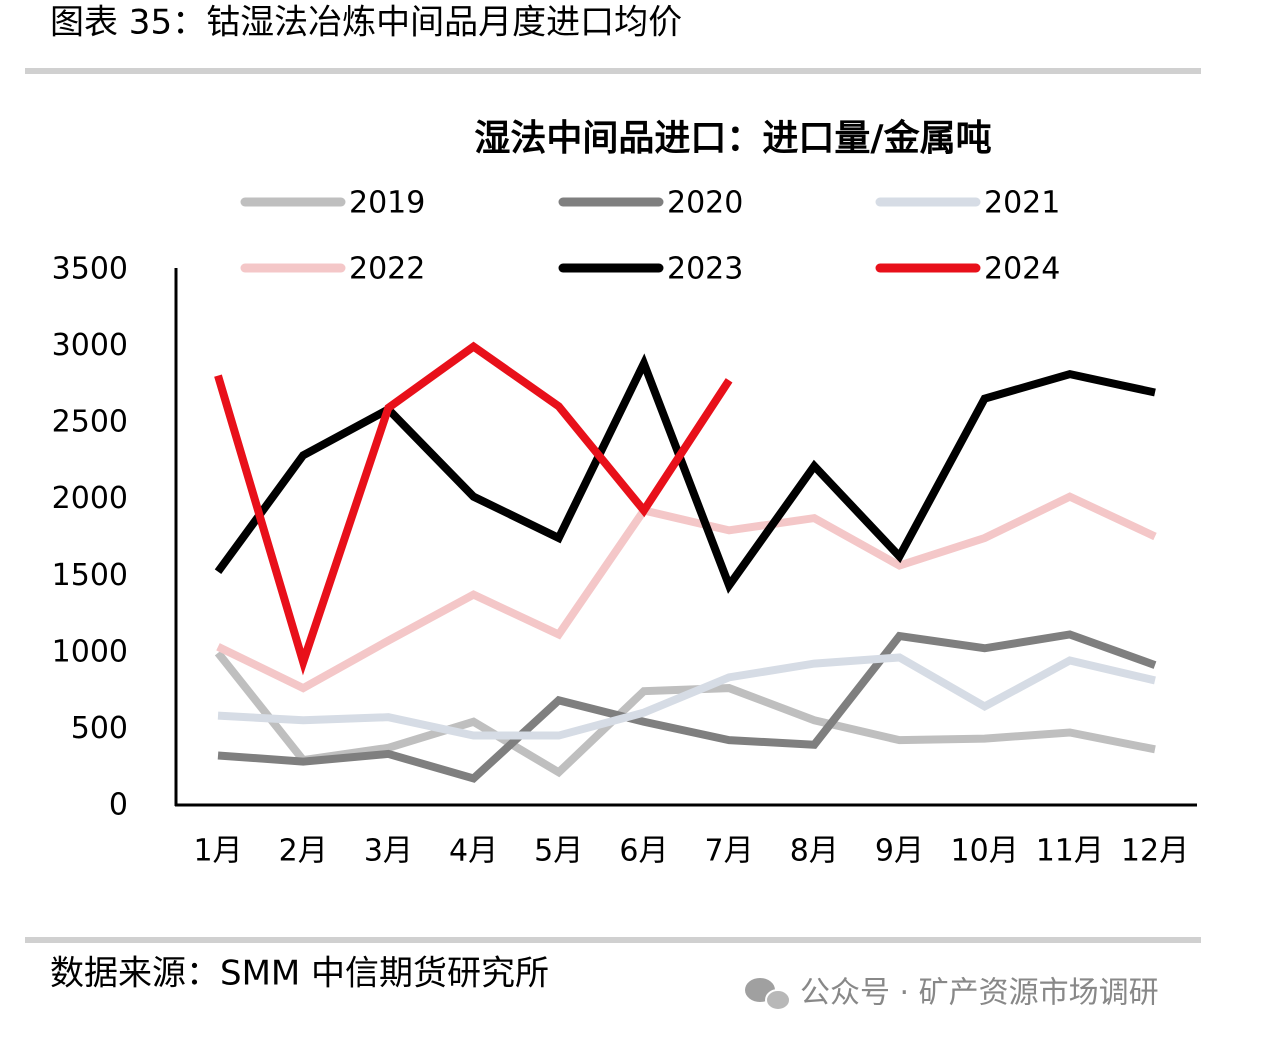 This screenshot has width=1270, height=1048. Describe the element at coordinates (613, 71) in the screenshot. I see `header-rule` at that location.